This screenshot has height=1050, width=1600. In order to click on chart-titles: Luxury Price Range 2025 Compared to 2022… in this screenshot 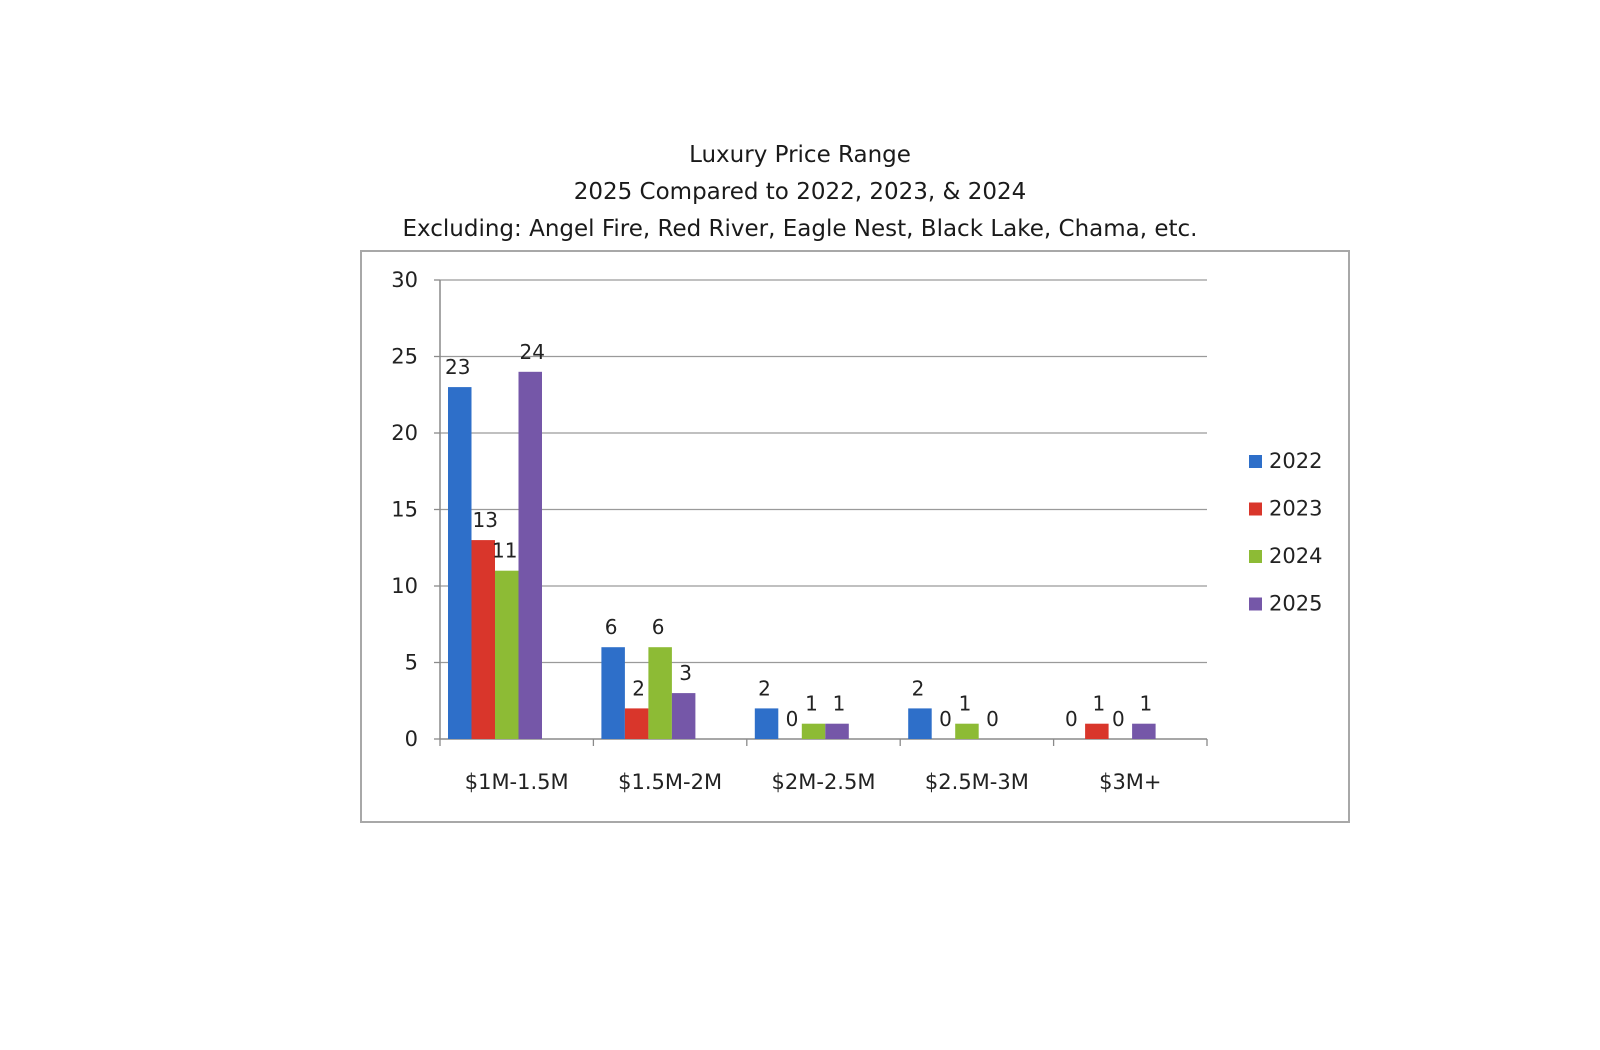, I will do `click(800, 192)`.